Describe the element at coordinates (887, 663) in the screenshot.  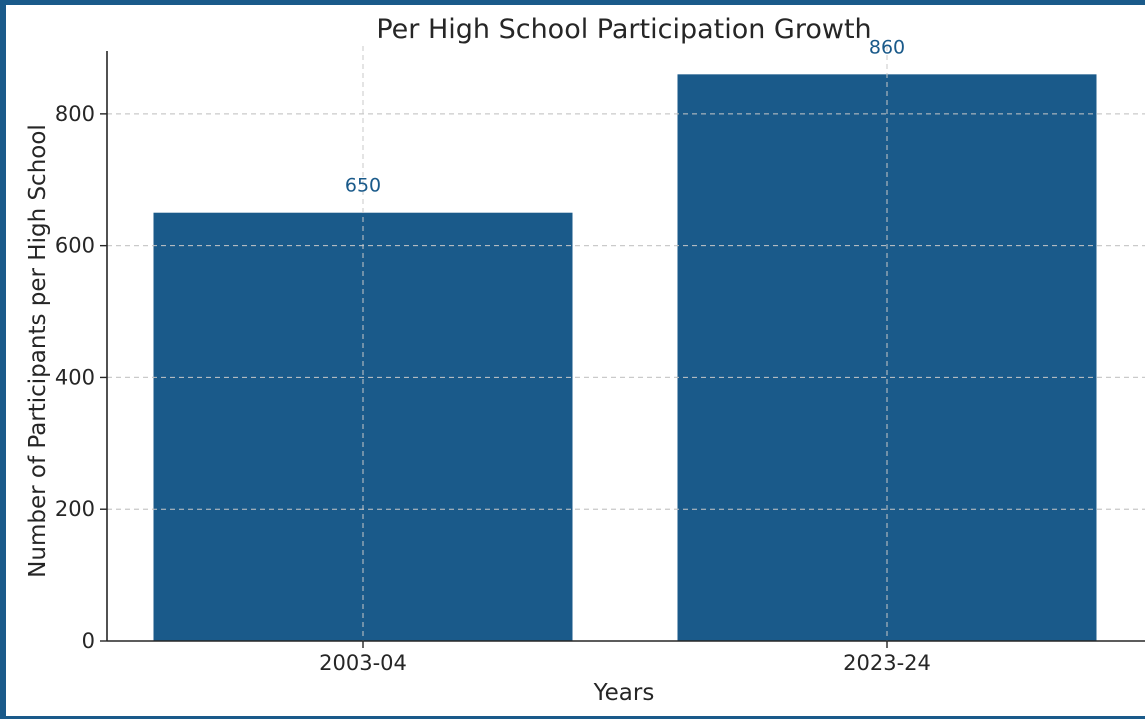
I see `x-tick-label: 2023-24` at that location.